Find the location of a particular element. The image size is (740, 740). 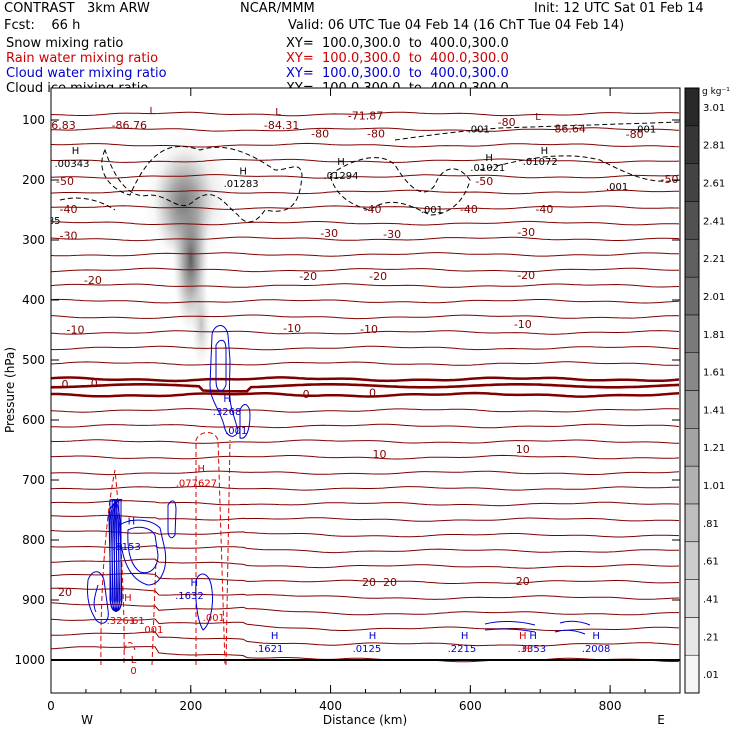

rain-contour is located at coordinates (210, 549).